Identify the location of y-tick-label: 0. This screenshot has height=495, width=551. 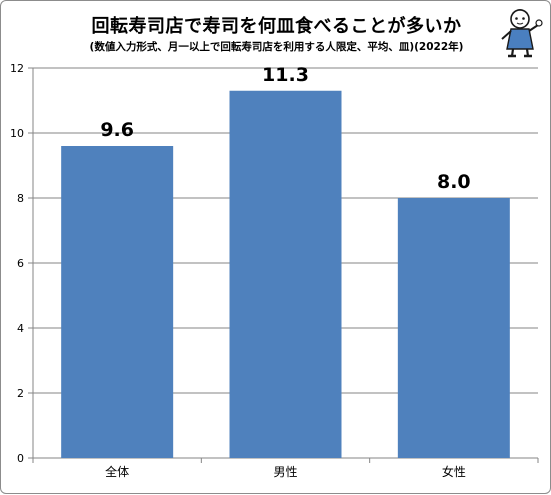
(20, 458).